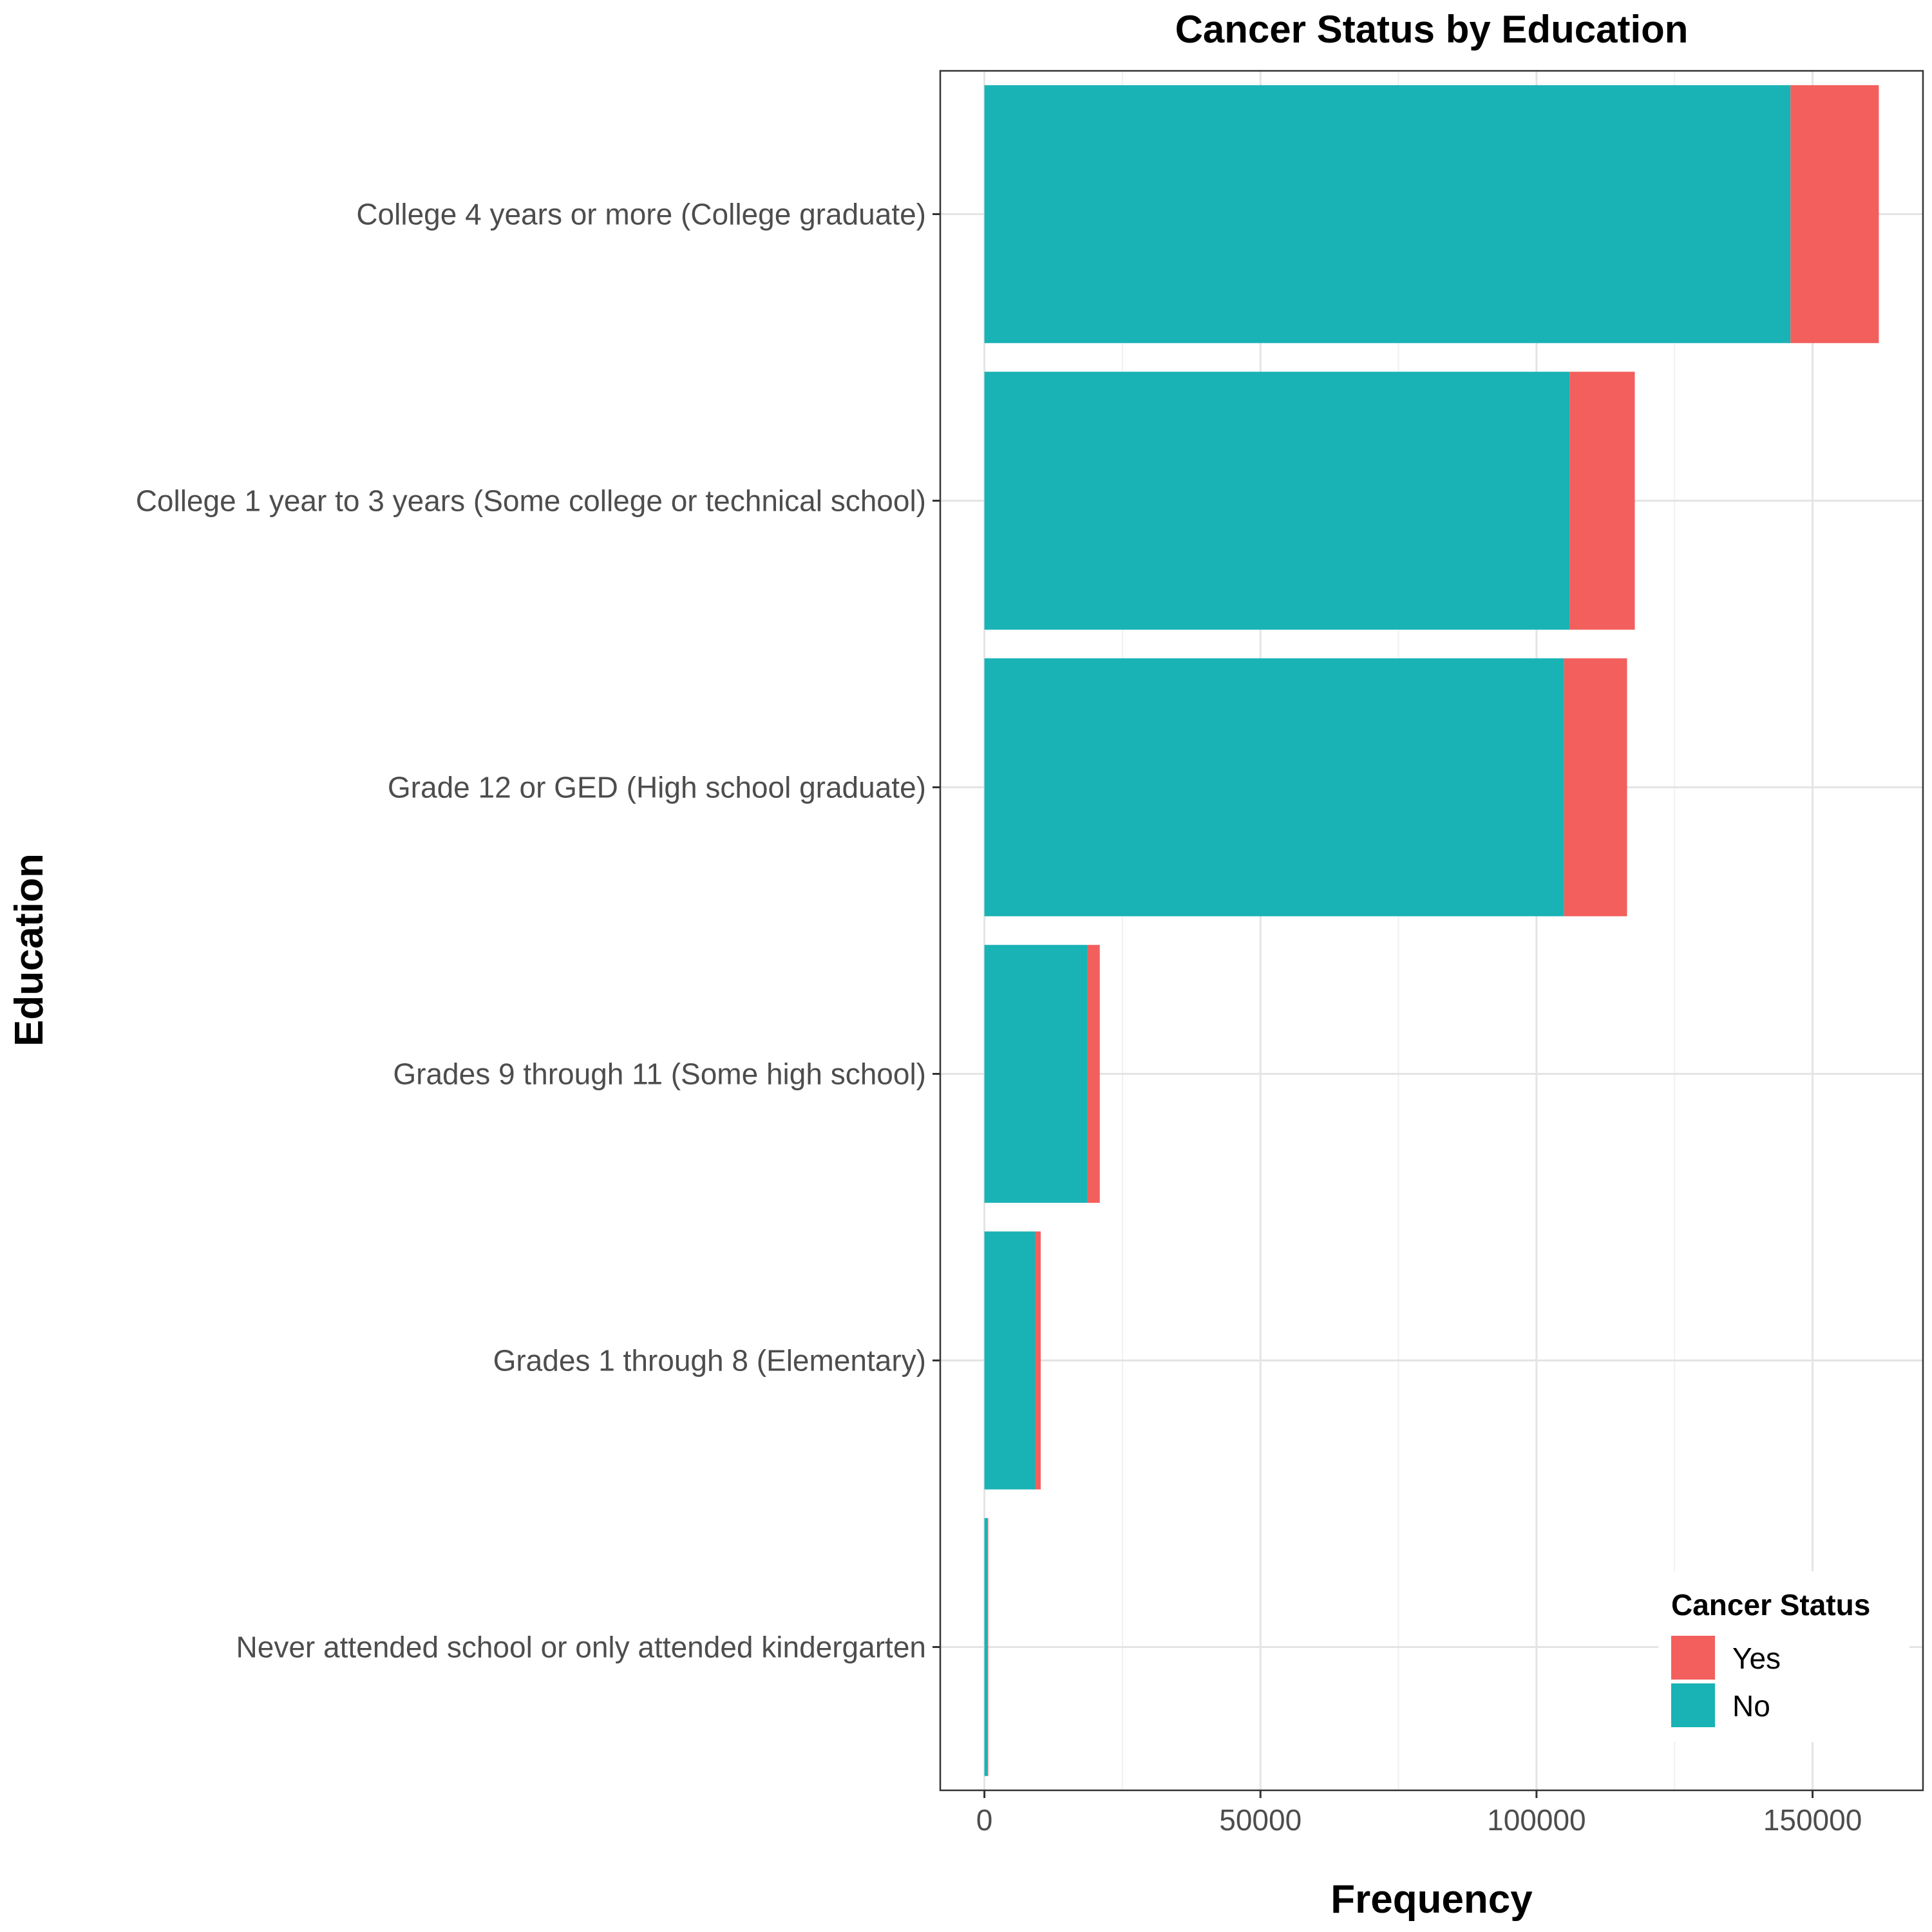 This screenshot has height=1932, width=1932. I want to click on y-axis-title: Education, so click(30, 949).